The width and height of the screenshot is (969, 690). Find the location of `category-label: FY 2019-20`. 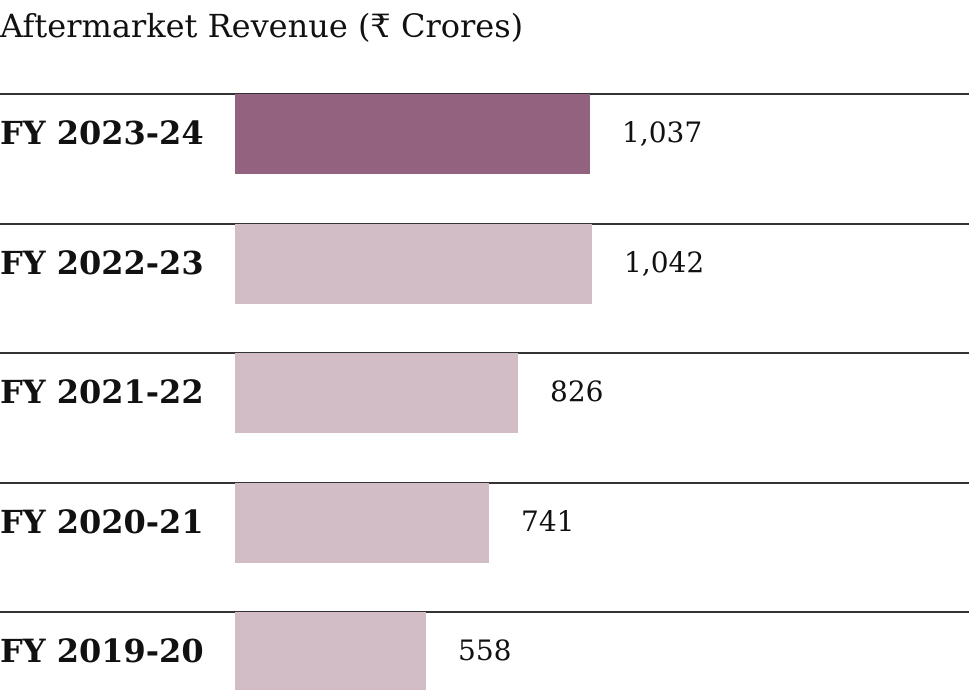

category-label: FY 2019-20 is located at coordinates (102, 651).